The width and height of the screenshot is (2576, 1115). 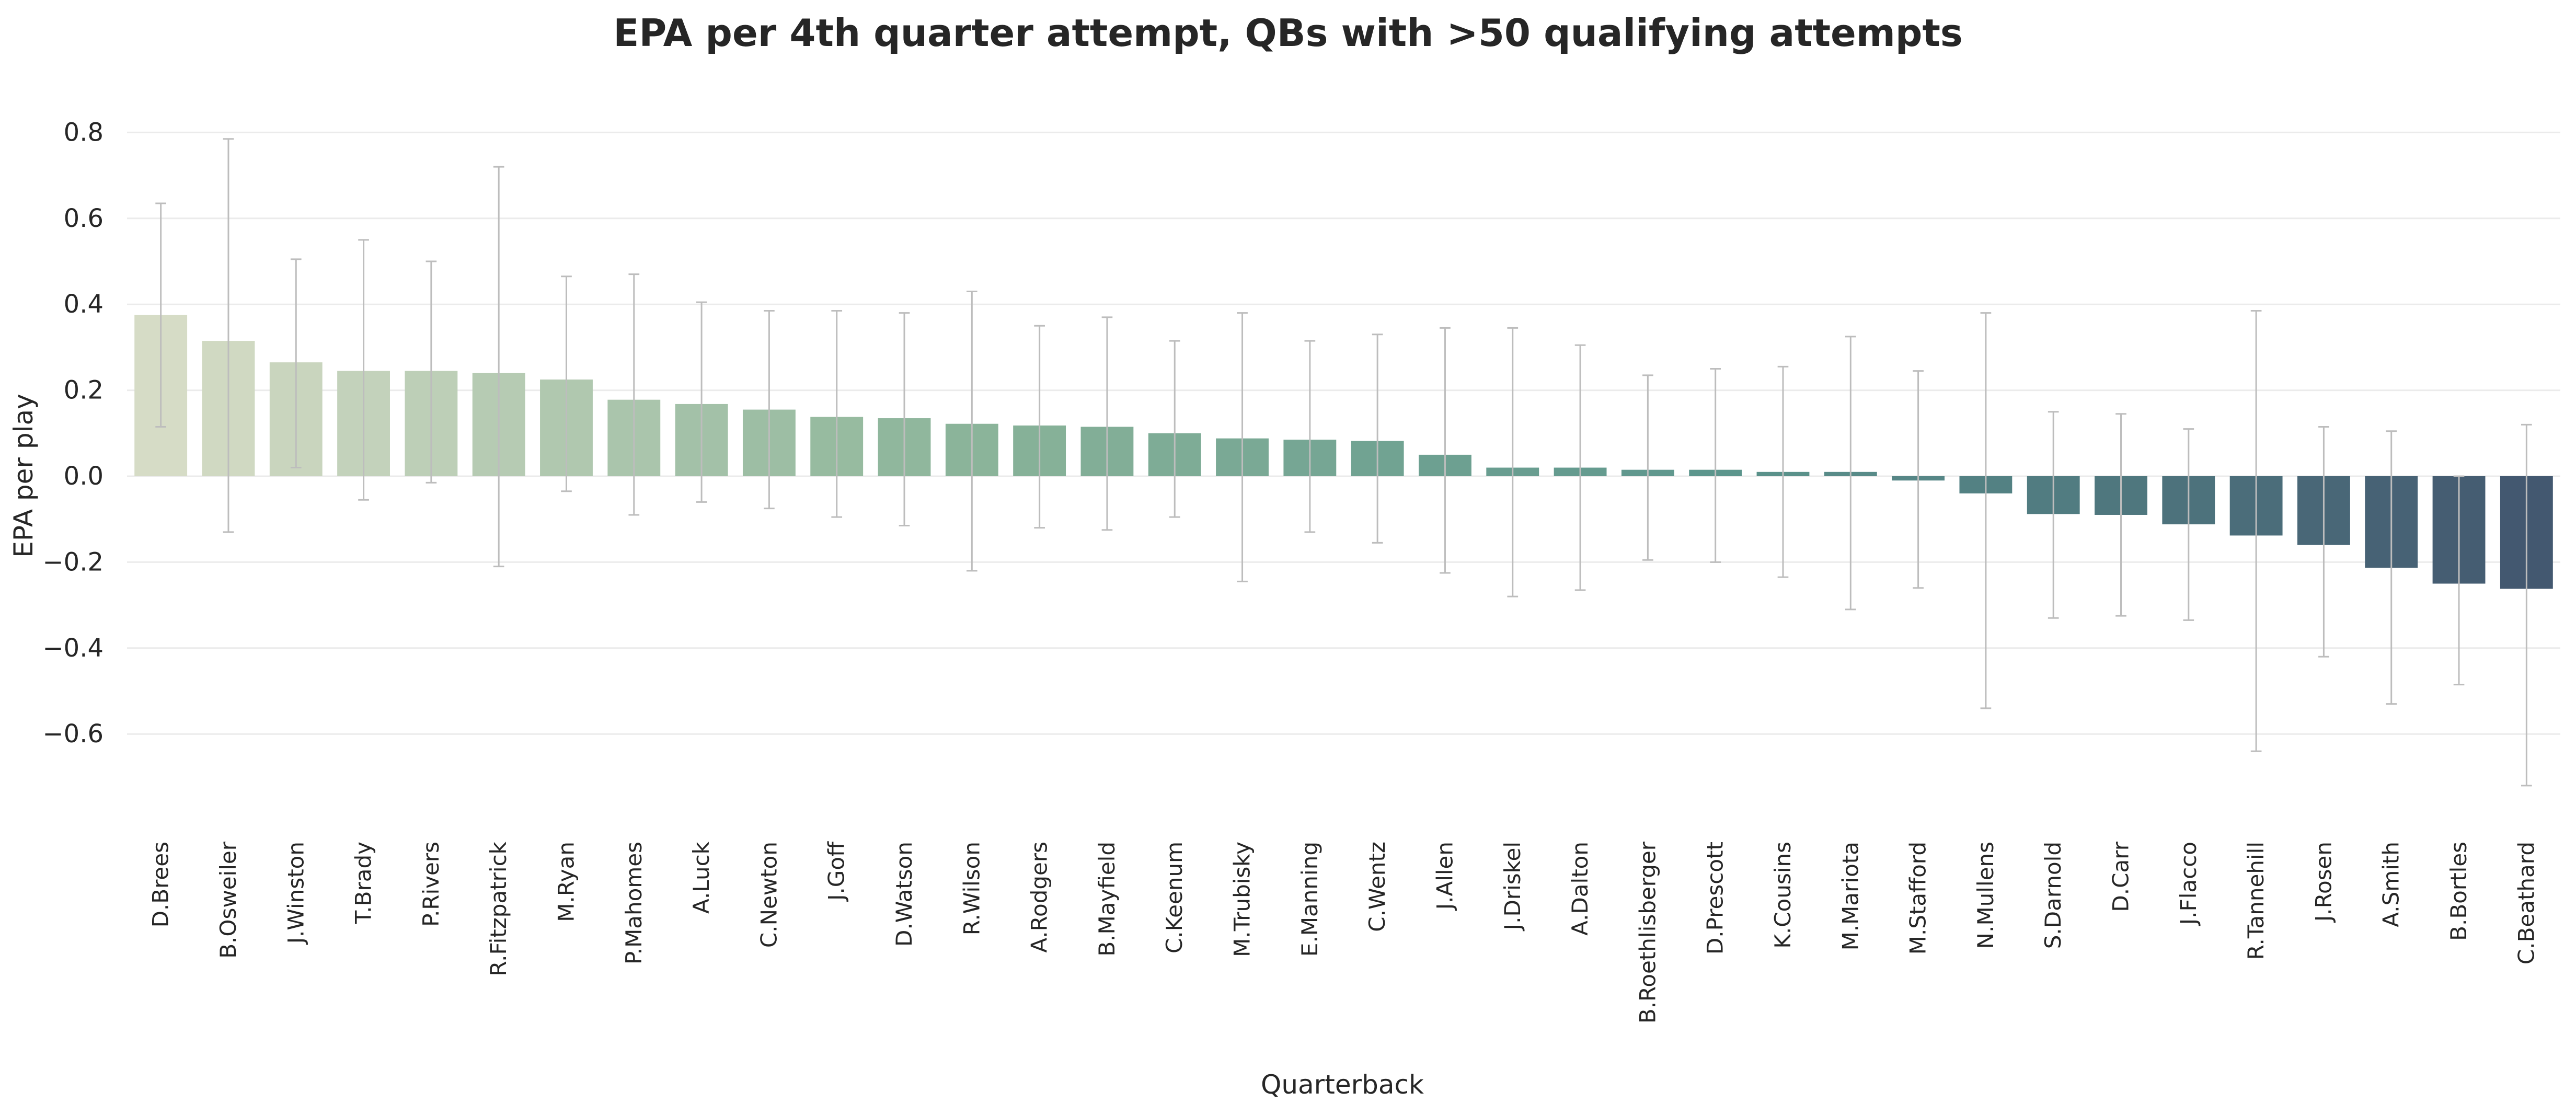 What do you see at coordinates (2458, 892) in the screenshot?
I see `x-tick-label: B.Bortles` at bounding box center [2458, 892].